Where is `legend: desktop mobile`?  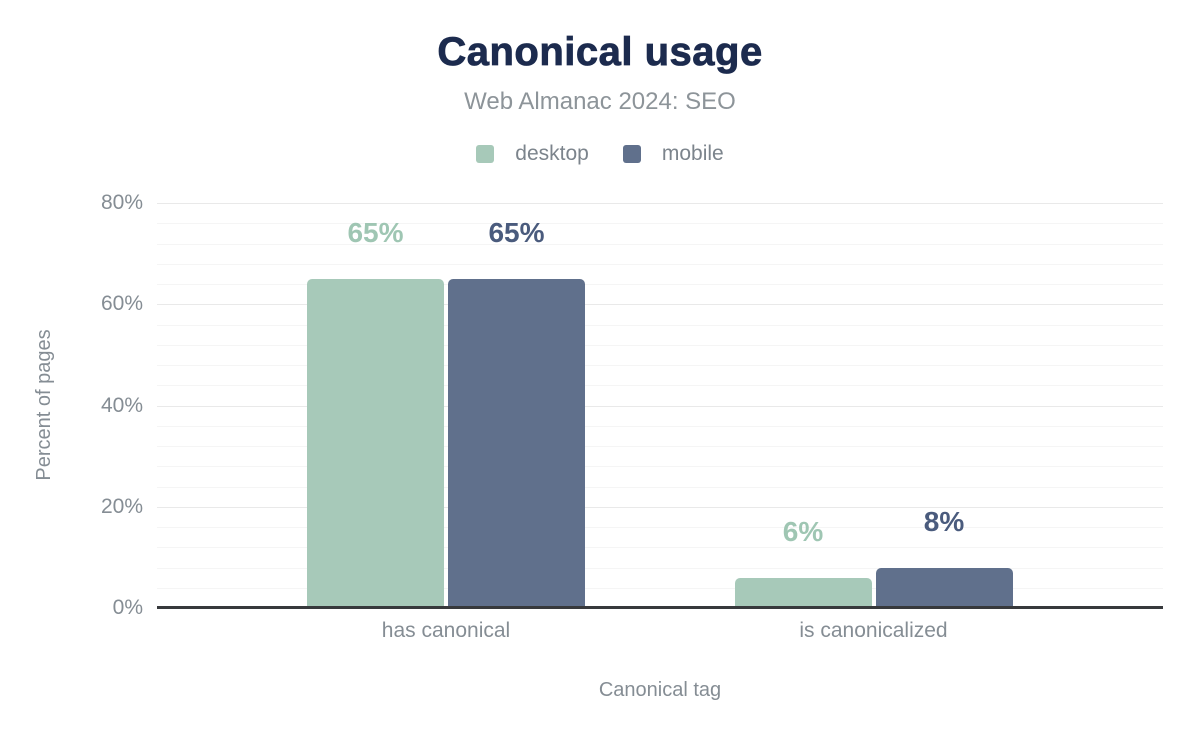 legend: desktop mobile is located at coordinates (600, 154).